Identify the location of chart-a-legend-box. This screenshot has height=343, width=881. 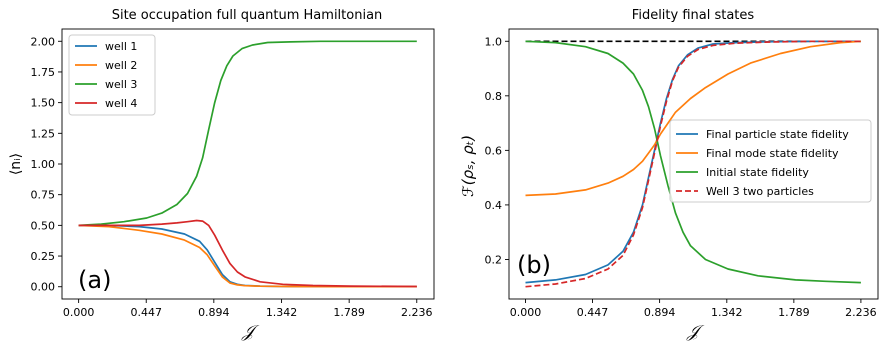
(112, 75).